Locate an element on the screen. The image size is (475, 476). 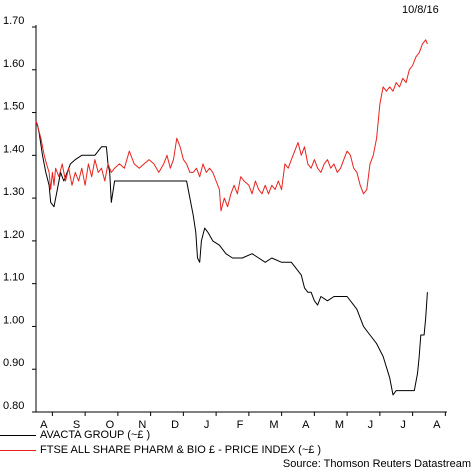
source-label: Source: Thomson Reuters Datastream is located at coordinates (376, 464).